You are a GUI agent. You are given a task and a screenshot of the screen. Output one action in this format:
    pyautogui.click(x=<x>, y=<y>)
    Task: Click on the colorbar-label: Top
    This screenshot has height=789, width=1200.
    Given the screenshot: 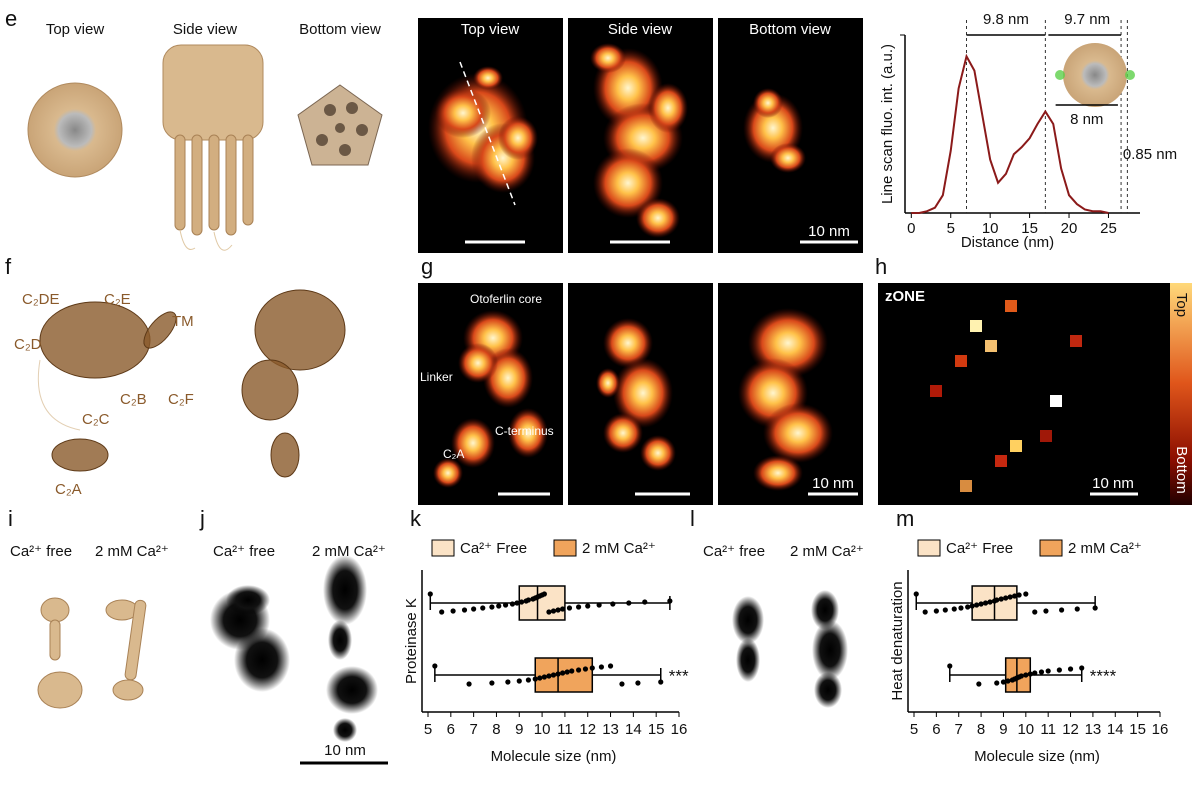 What is the action you would take?
    pyautogui.click(x=1181, y=305)
    